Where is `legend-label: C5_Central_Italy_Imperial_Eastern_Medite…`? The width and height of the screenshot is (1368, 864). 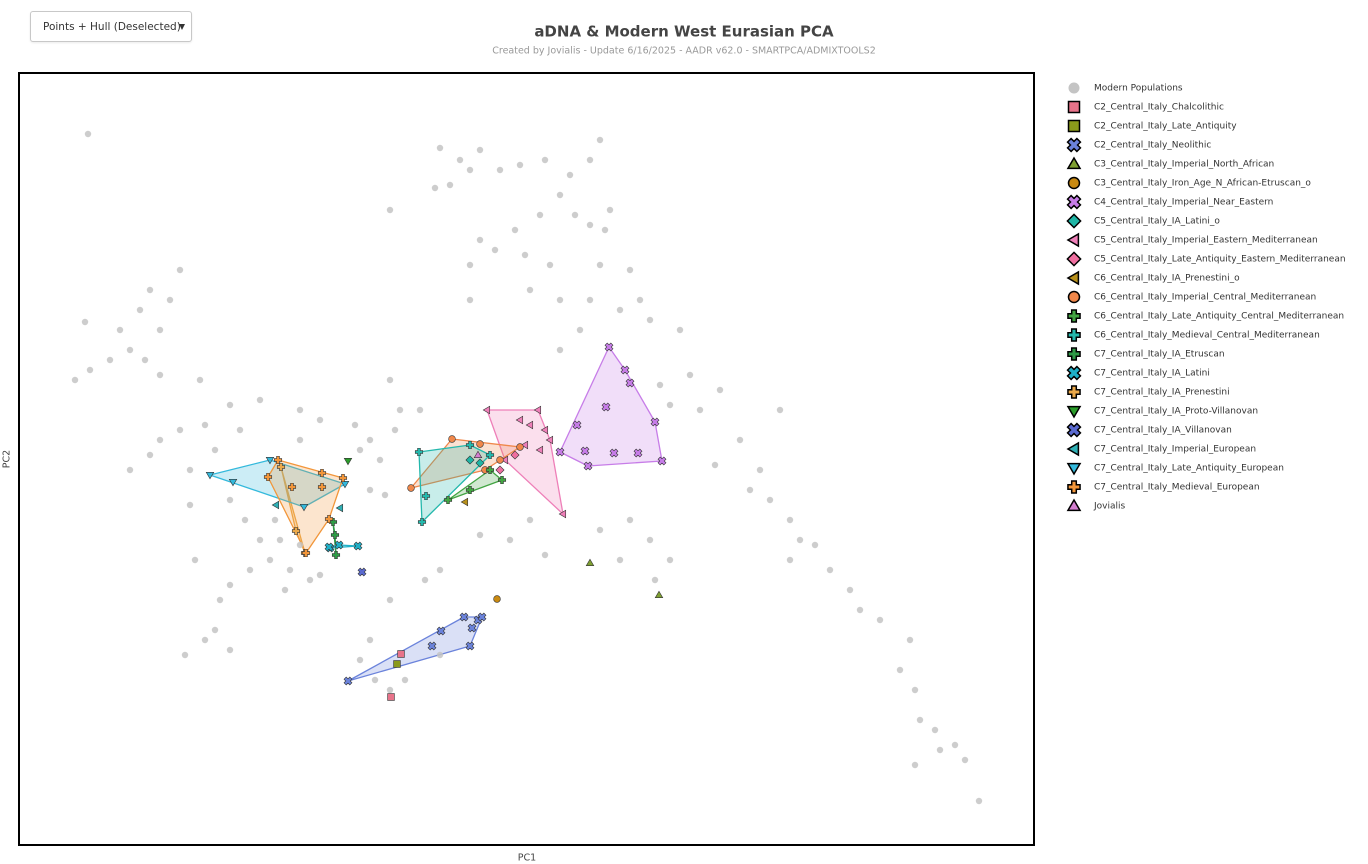 legend-label: C5_Central_Italy_Imperial_Eastern_Medite… is located at coordinates (1206, 241).